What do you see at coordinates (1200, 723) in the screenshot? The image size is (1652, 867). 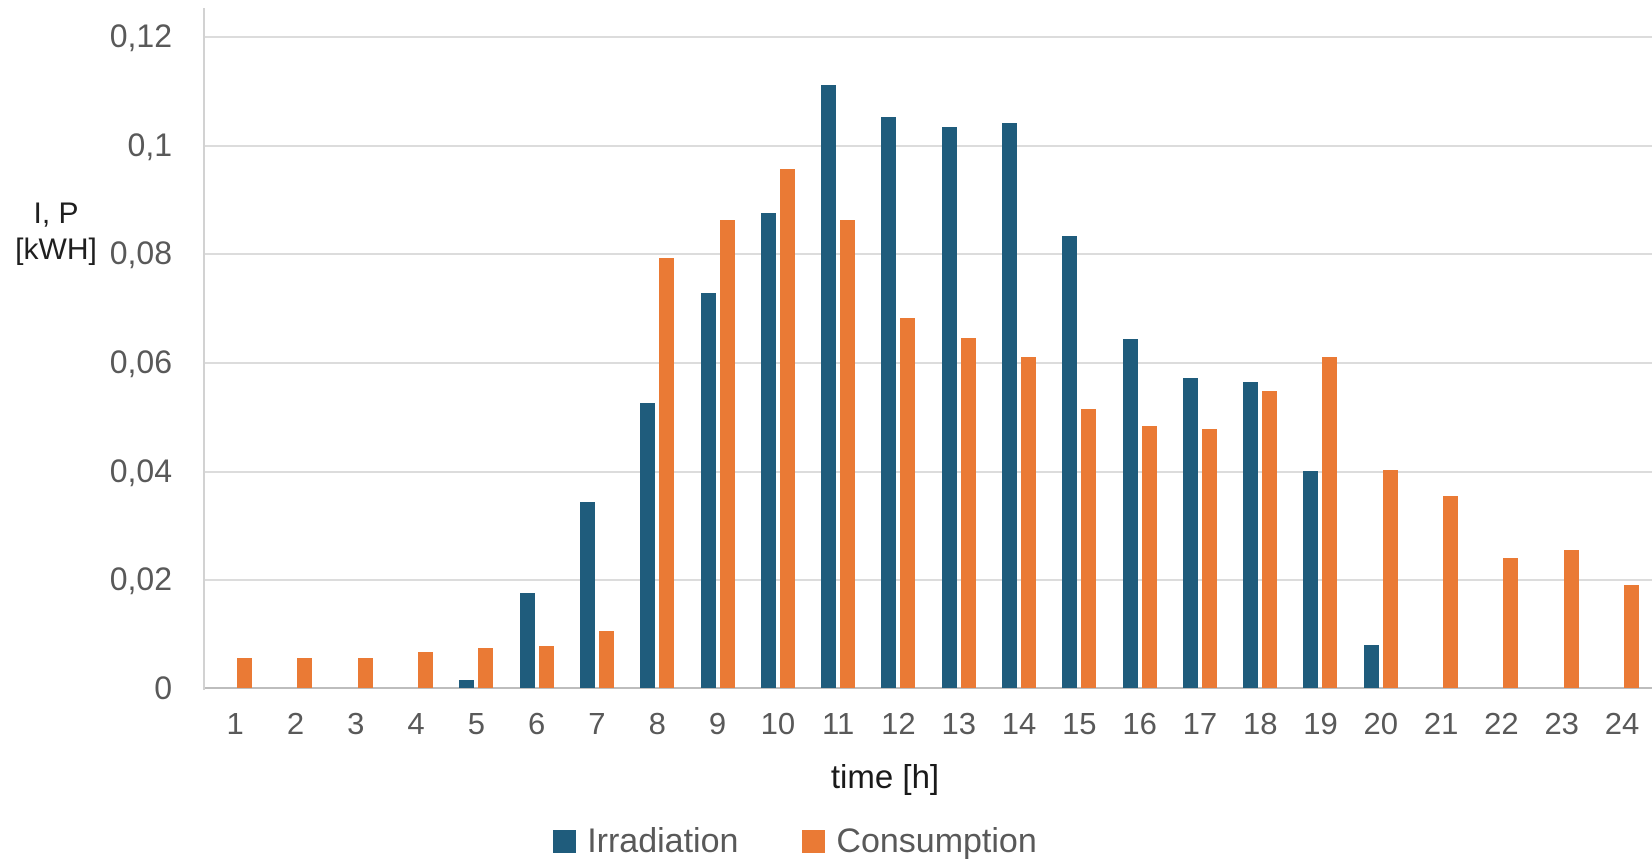 I see `x-tick-label: 17` at bounding box center [1200, 723].